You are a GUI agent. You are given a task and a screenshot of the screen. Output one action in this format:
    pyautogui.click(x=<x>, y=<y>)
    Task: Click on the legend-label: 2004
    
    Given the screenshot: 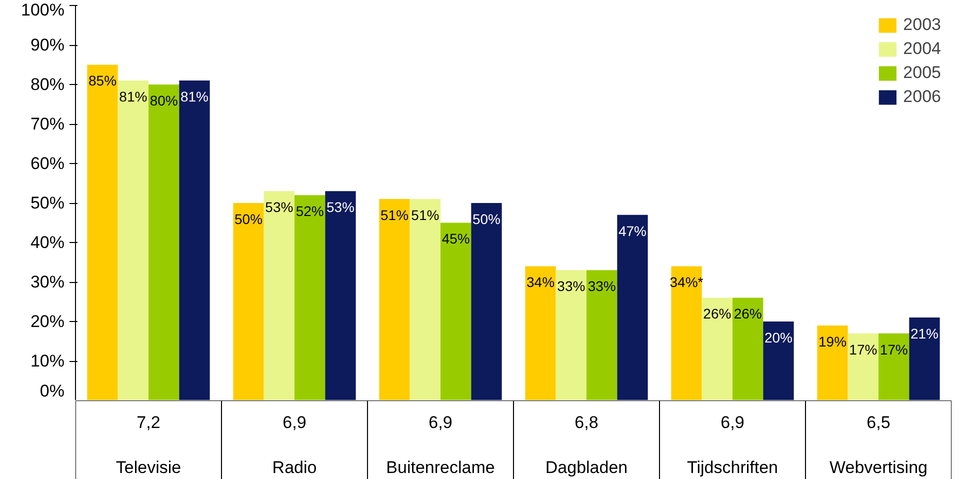 What is the action you would take?
    pyautogui.click(x=922, y=49)
    